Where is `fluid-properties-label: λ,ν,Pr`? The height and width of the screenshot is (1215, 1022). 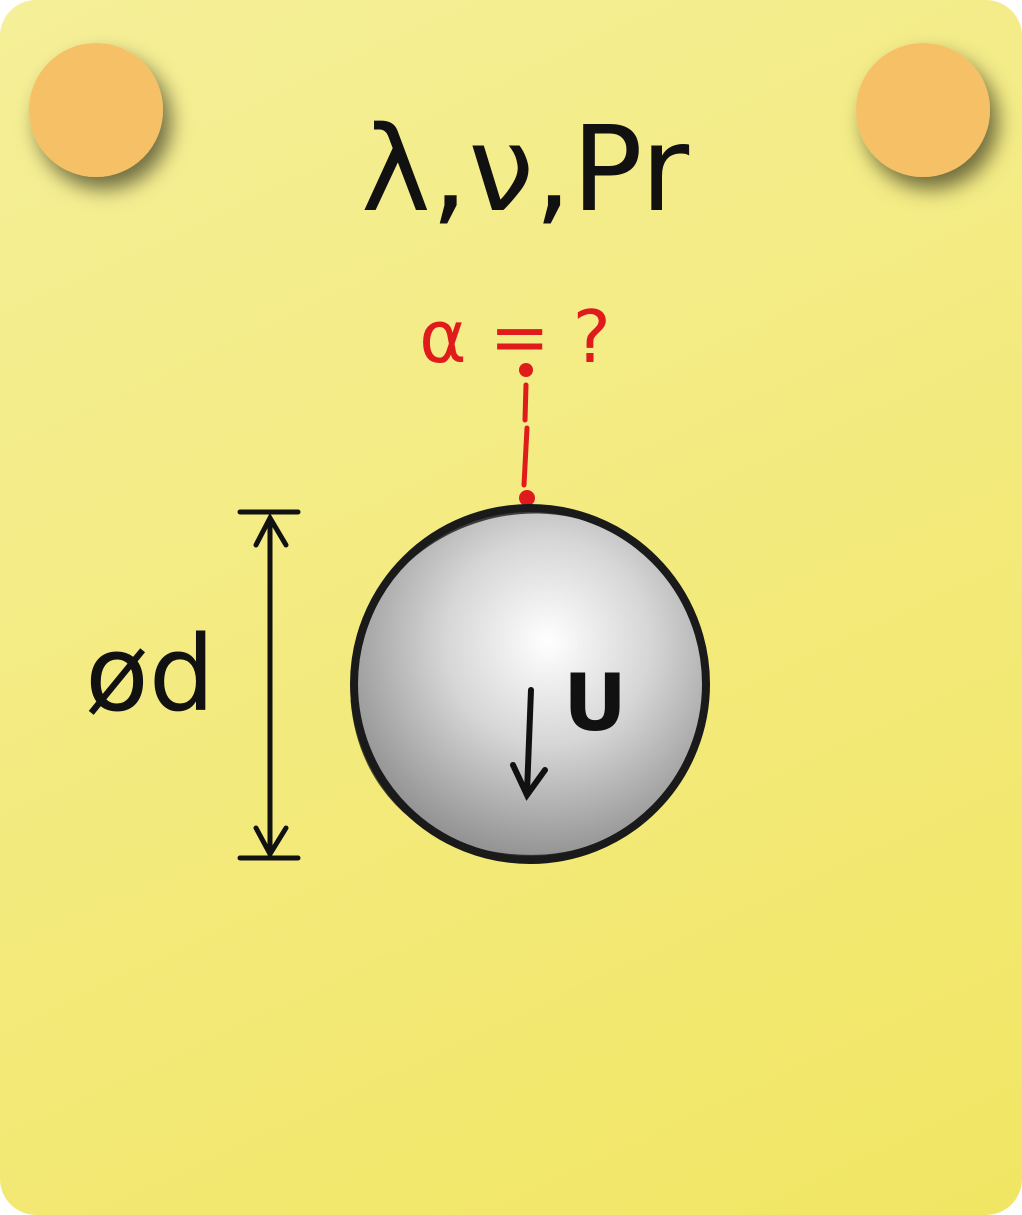
fluid-properties-label: λ,ν,Pr is located at coordinates (525, 169).